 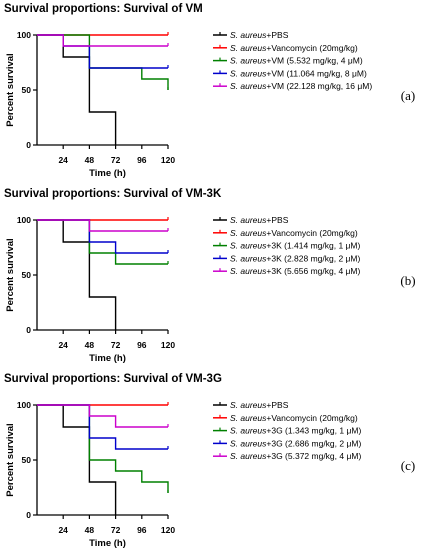 I want to click on legend-treatment: +3G (2.686 mg/kg, 2 μM), so click(x=313, y=443).